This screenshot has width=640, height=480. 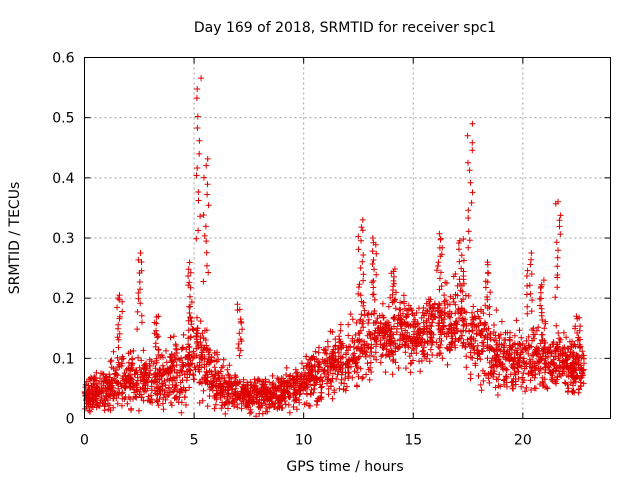 I want to click on y-tick-label: 0.1, so click(x=63, y=359).